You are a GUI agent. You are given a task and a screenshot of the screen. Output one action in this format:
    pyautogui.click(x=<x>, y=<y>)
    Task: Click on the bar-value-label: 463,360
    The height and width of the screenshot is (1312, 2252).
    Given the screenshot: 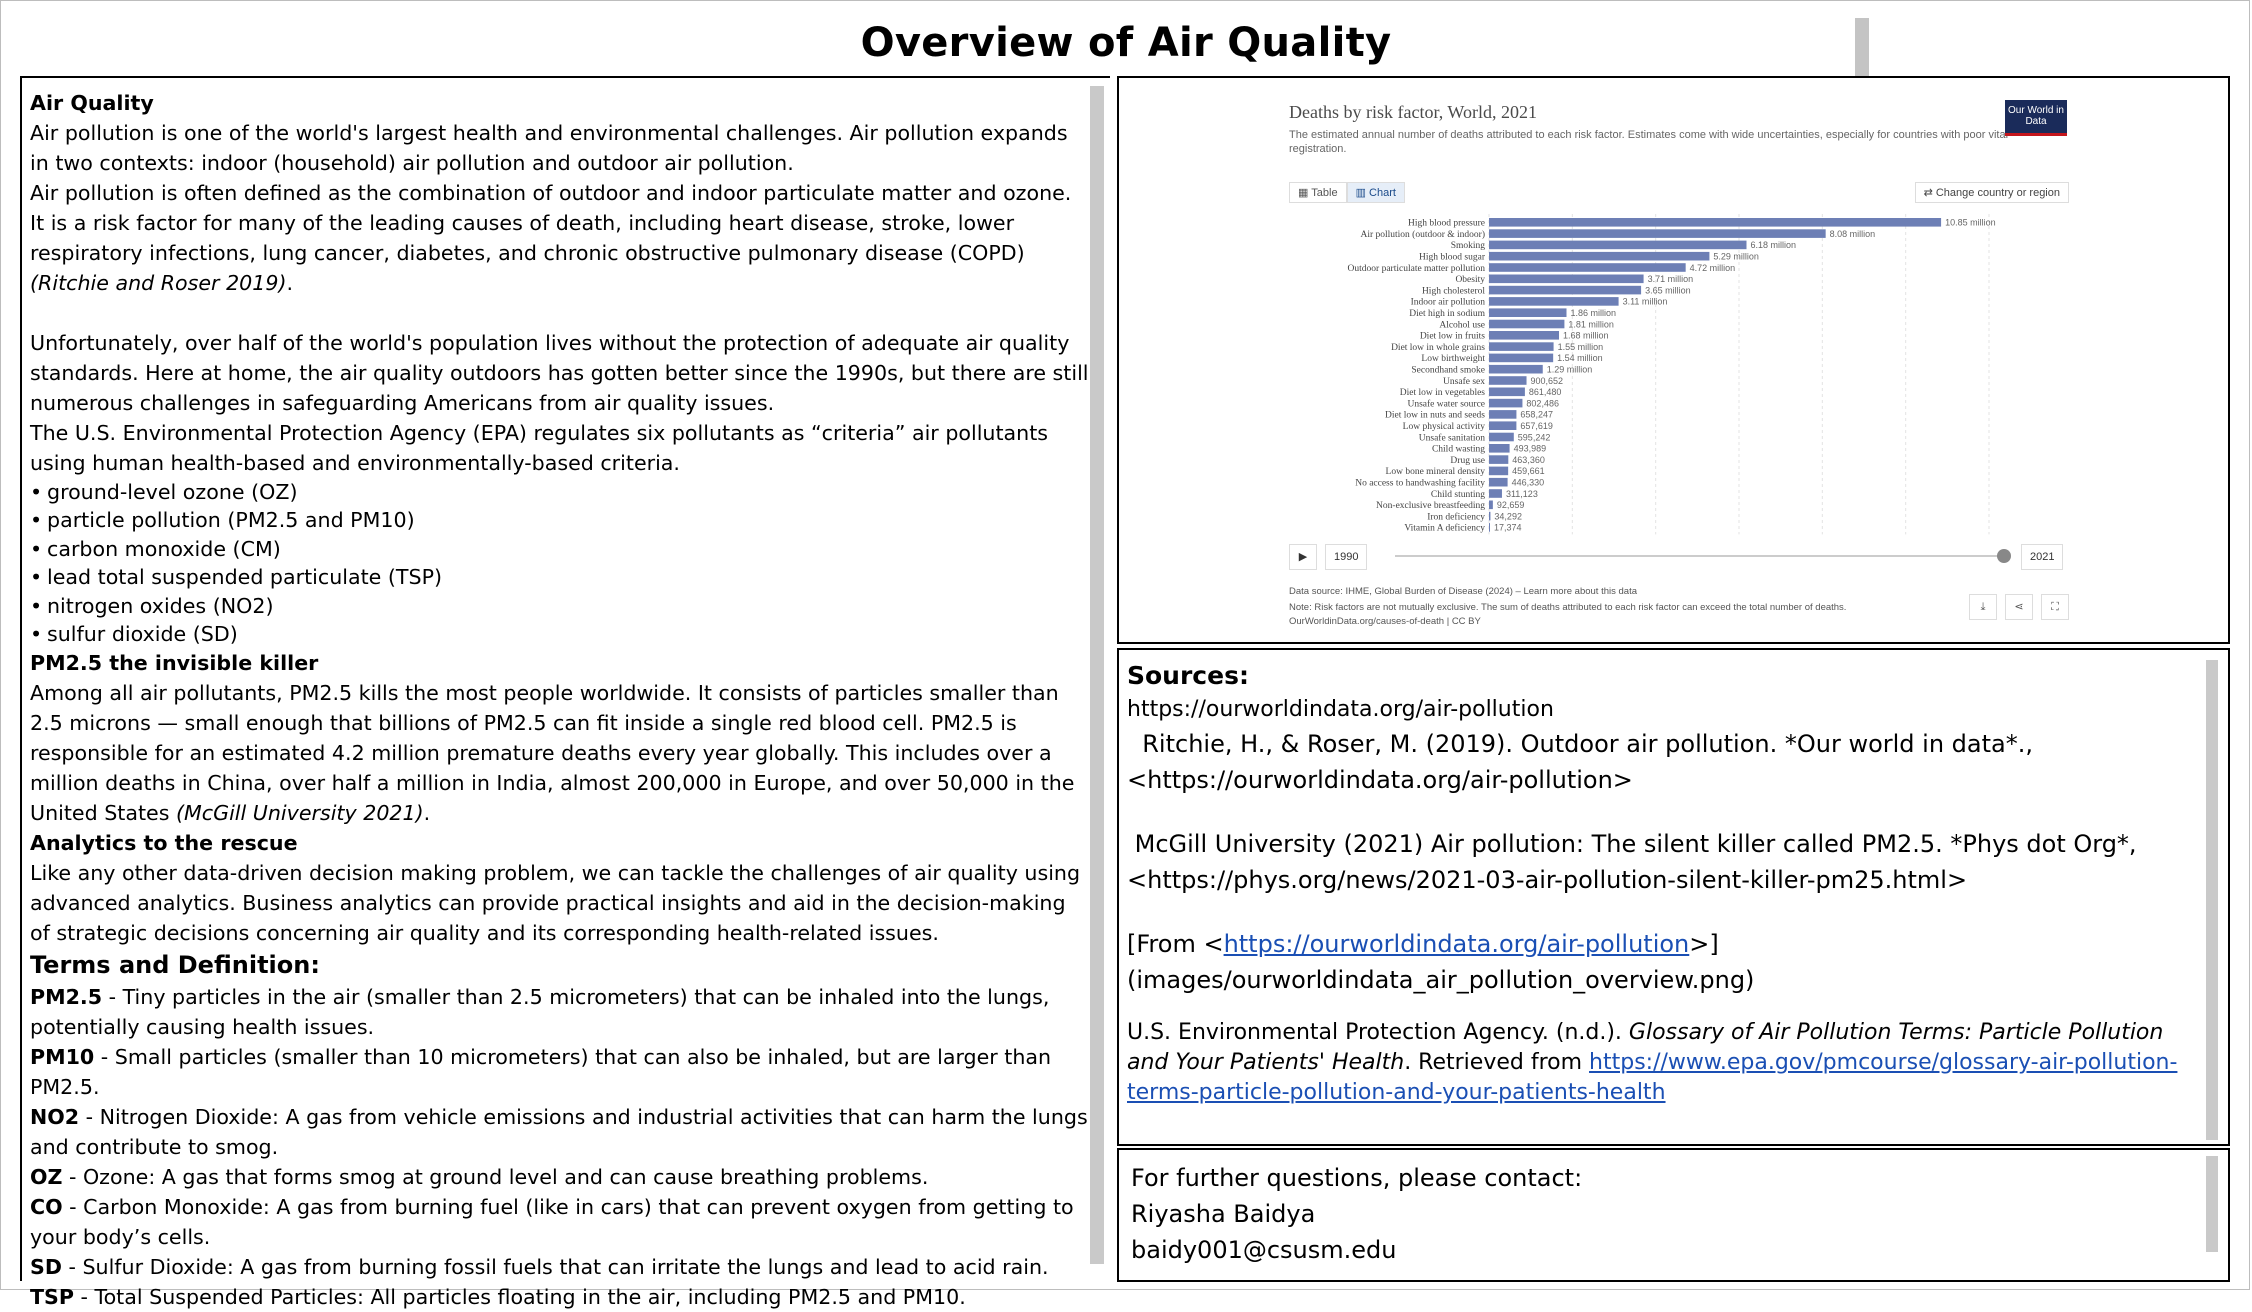 What is the action you would take?
    pyautogui.click(x=1528, y=460)
    